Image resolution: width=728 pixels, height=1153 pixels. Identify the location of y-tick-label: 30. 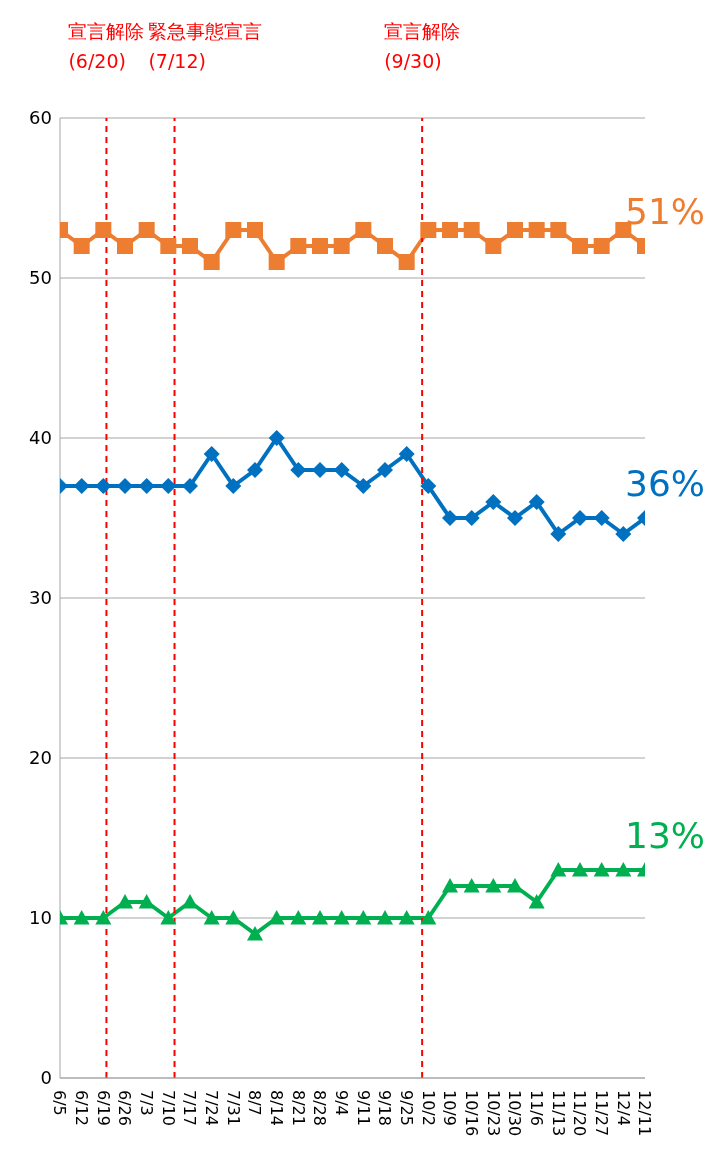
(40, 598).